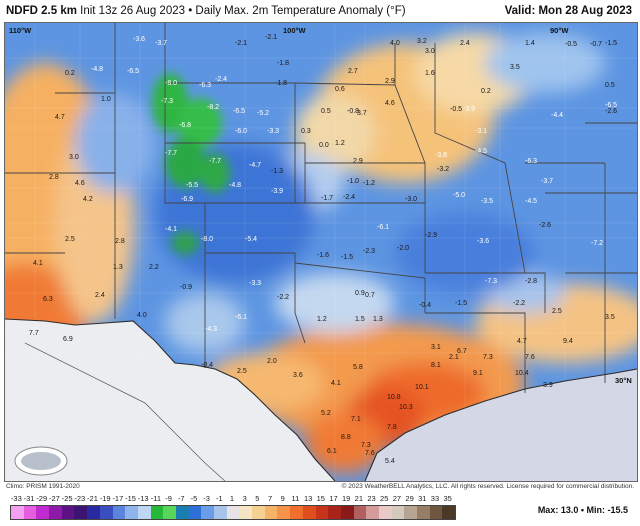 This screenshot has width=640, height=526. I want to click on anomaly-value: 2.1, so click(454, 357).